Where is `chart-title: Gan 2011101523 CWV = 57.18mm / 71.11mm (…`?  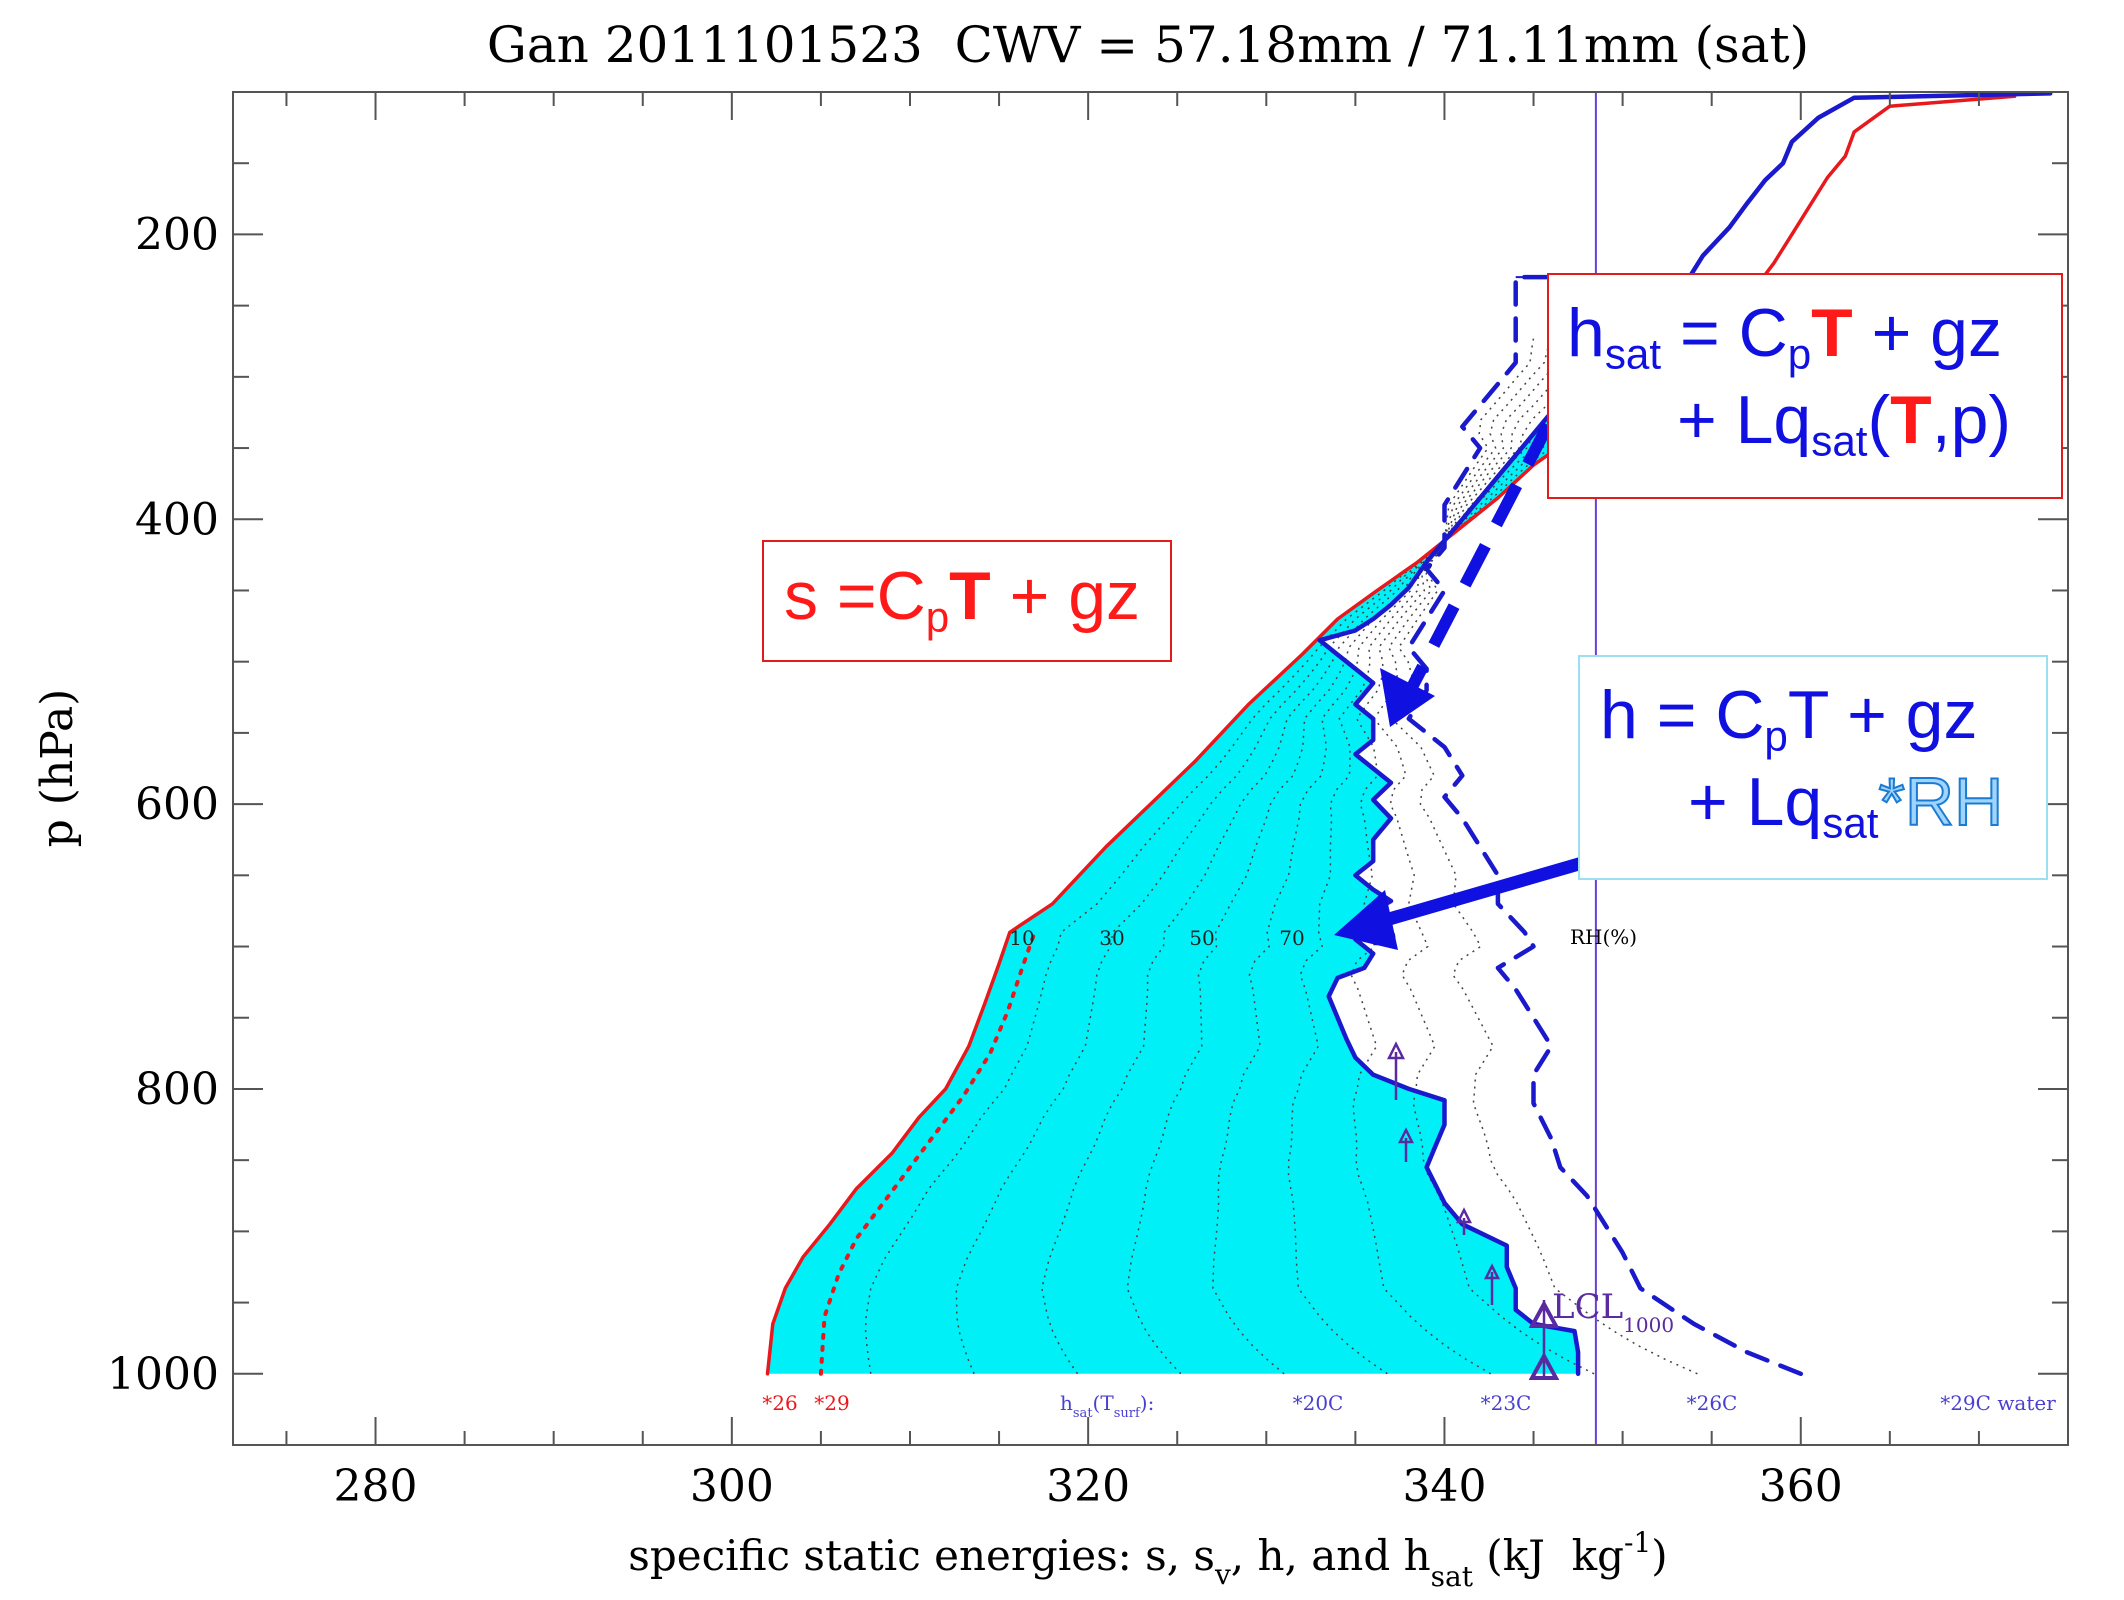
chart-title: Gan 2011101523 CWV = 57.18mm / 71.11mm (… is located at coordinates (1148, 45).